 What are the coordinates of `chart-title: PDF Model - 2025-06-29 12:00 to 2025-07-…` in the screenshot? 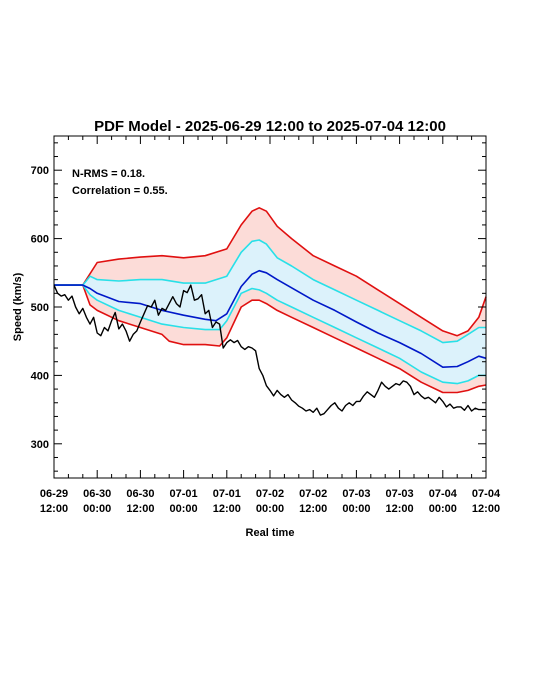 It's located at (270, 126).